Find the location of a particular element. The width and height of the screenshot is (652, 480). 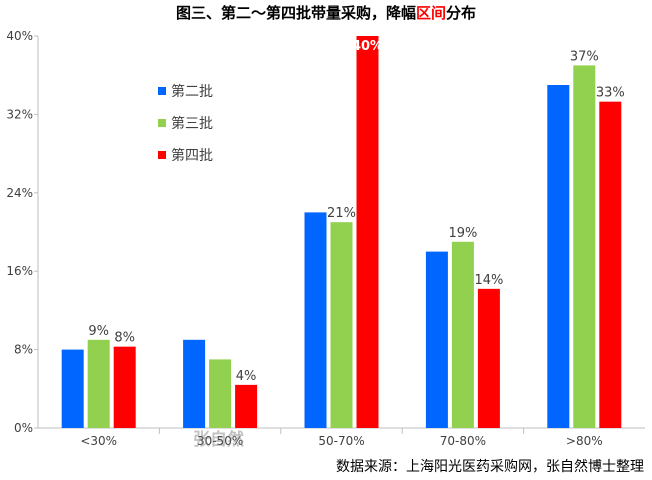

y-tick-label: 8% is located at coordinates (23, 350).